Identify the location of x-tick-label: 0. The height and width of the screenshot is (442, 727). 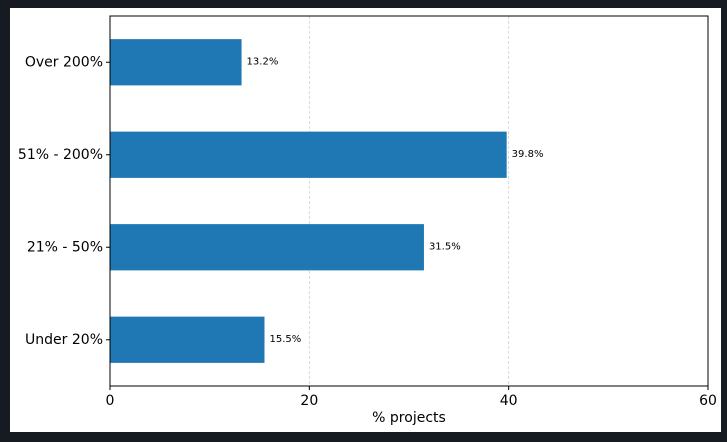
(110, 401).